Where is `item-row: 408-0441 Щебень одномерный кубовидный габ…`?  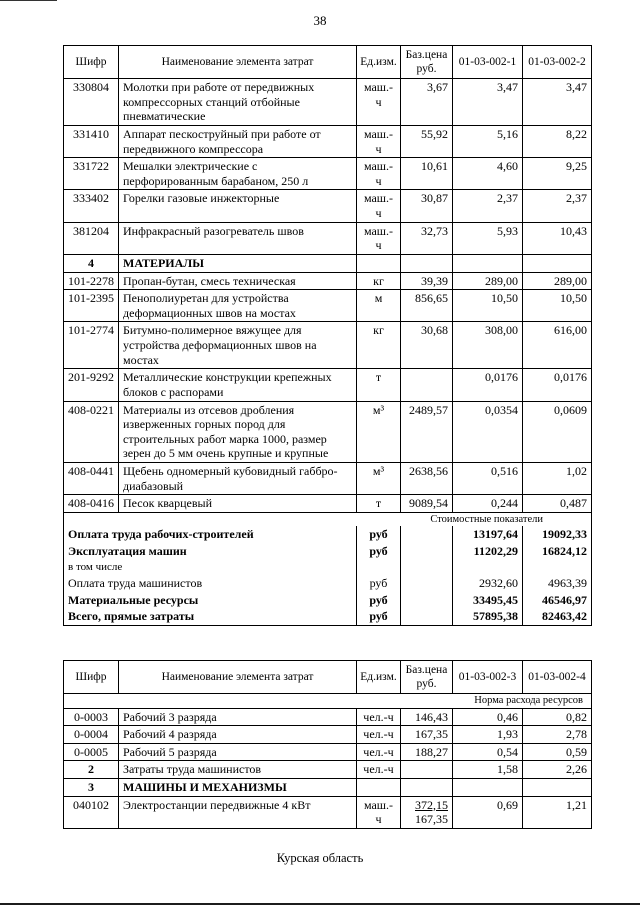 item-row: 408-0441 Щебень одномерный кубовидный габ… is located at coordinates (327, 479).